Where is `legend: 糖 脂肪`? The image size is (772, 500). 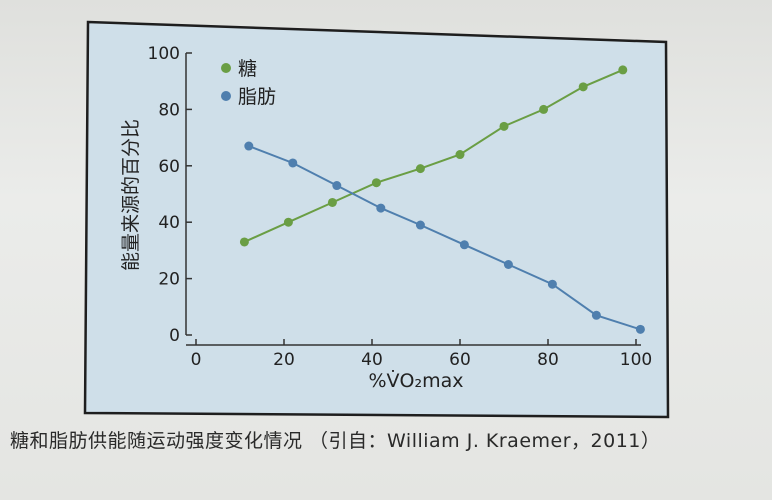
legend: 糖 脂肪 is located at coordinates (248, 83).